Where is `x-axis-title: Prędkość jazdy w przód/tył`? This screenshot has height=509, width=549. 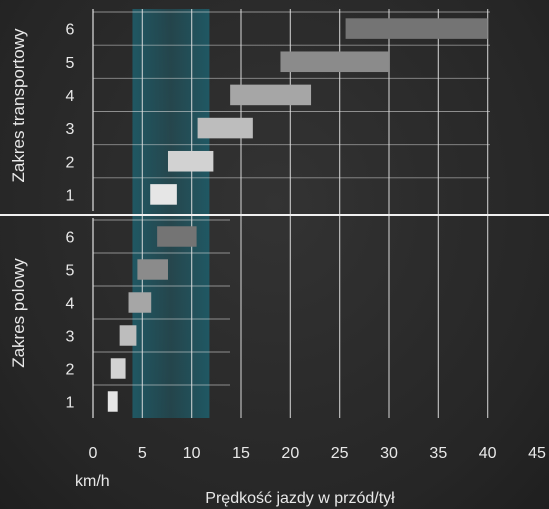
x-axis-title: Prędkość jazdy w przód/tył is located at coordinates (300, 498).